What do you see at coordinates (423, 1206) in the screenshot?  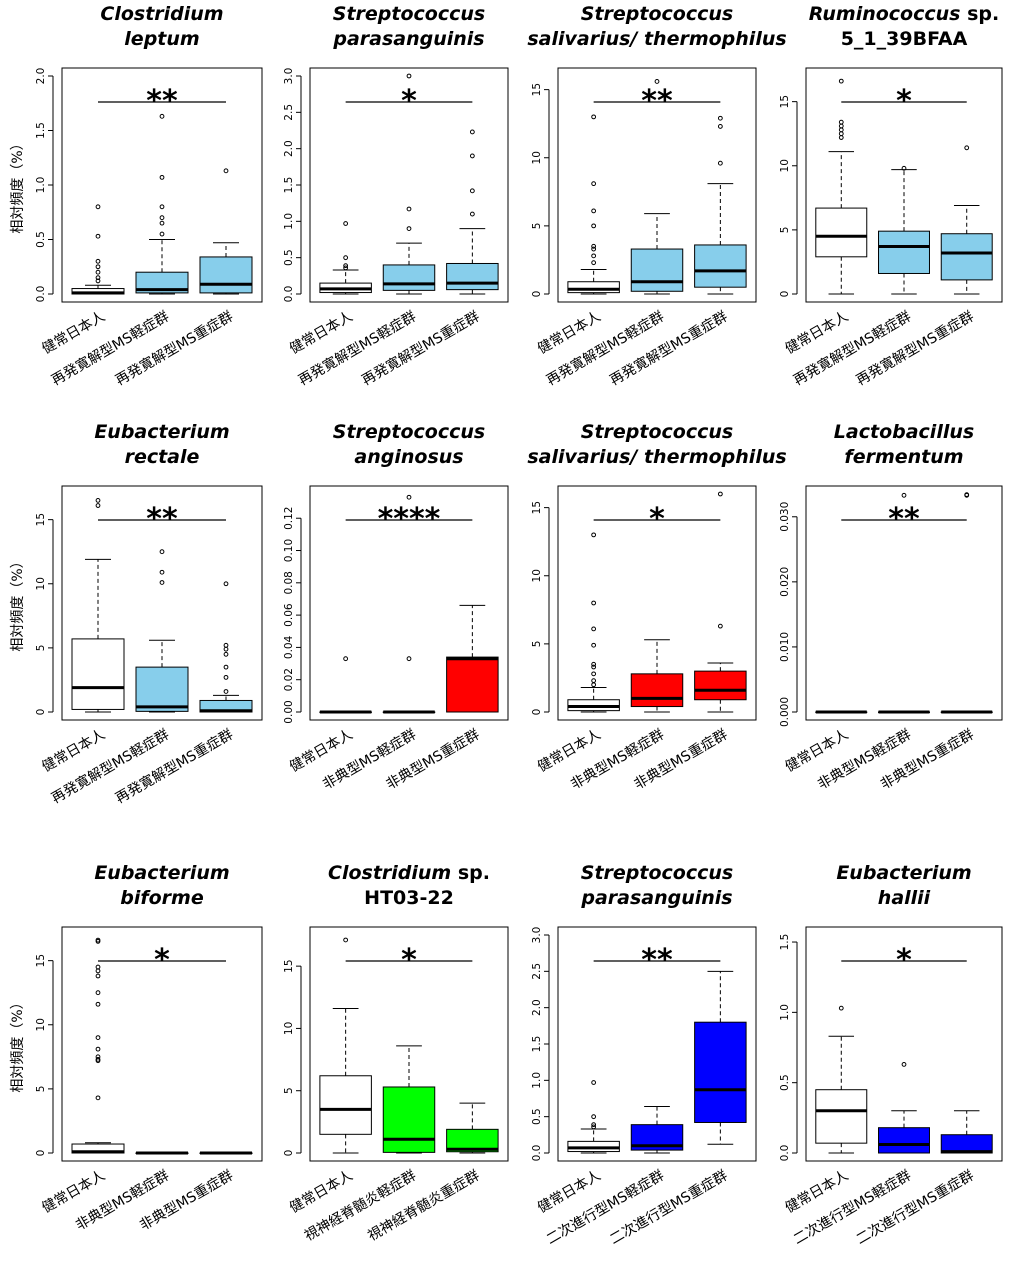 I see `x-tick-label: 視神経脊髄炎重症群` at bounding box center [423, 1206].